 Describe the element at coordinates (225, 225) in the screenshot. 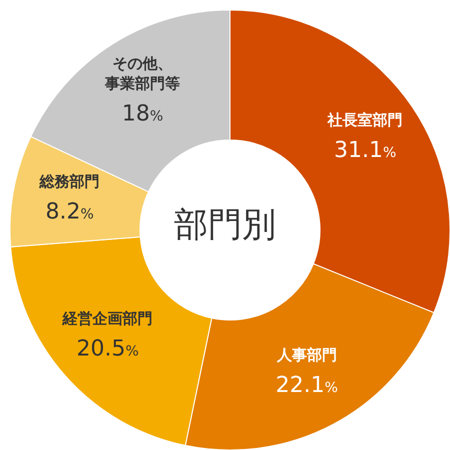

I see `text: 部門別` at that location.